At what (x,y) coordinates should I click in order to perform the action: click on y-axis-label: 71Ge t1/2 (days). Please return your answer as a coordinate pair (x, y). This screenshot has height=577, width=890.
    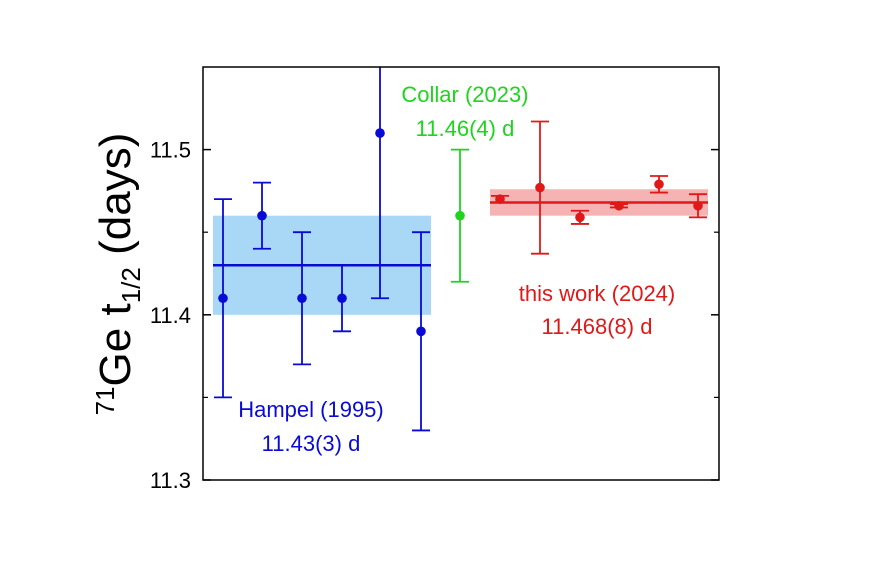
    Looking at the image, I should click on (118, 274).